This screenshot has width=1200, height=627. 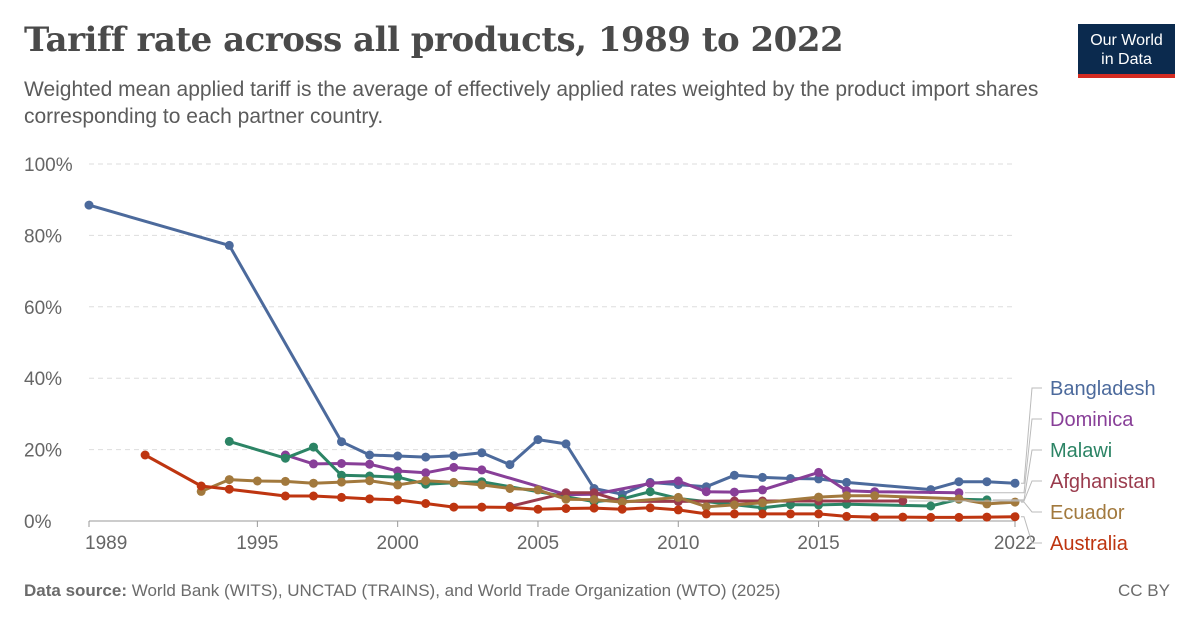 I want to click on series-ecuador, so click(x=608, y=493).